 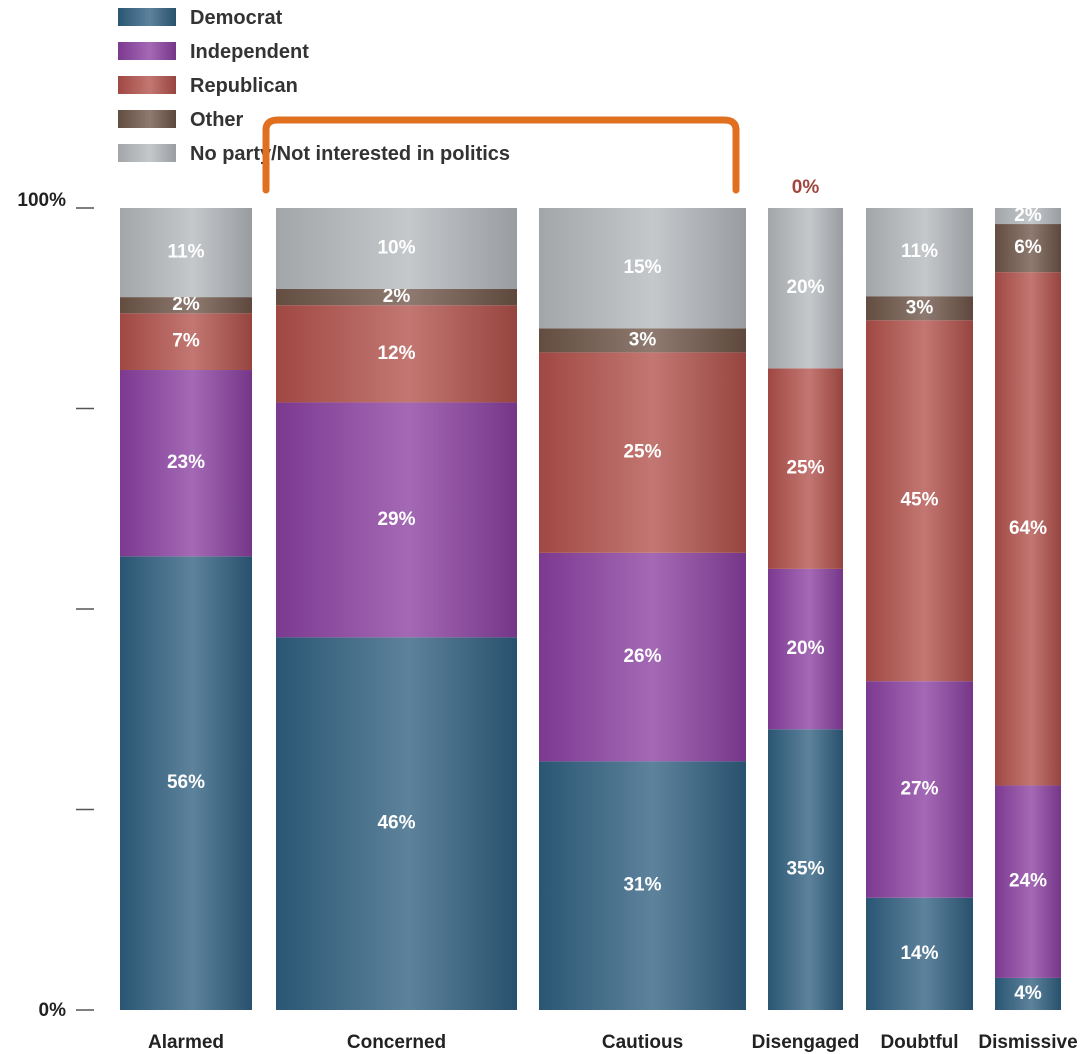 I want to click on data-label: 46%, so click(x=396, y=823).